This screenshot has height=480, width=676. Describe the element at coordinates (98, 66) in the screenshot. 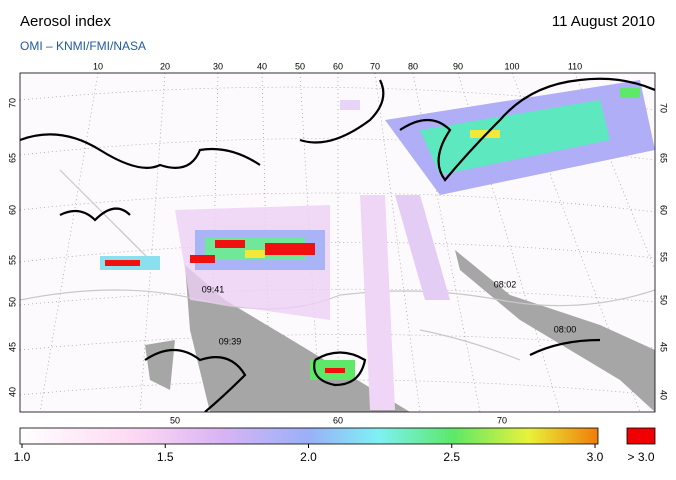

I see `longitude-label: 10` at that location.